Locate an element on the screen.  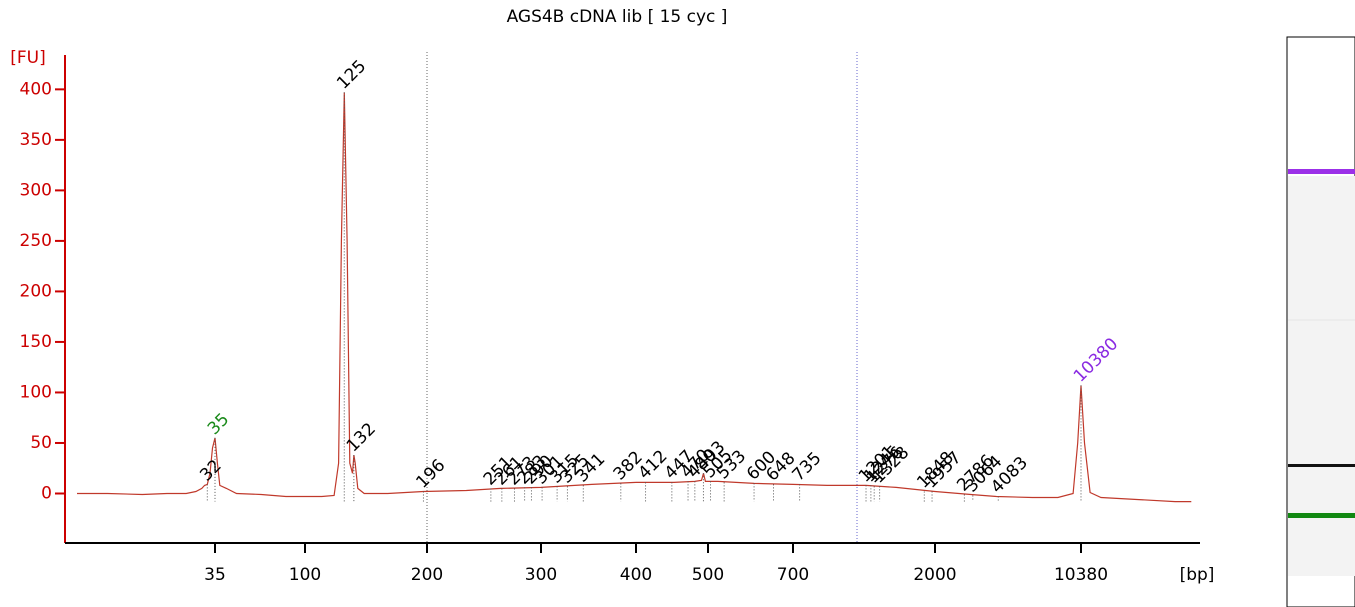
x-axis-label: [bp] is located at coordinates (1197, 575).